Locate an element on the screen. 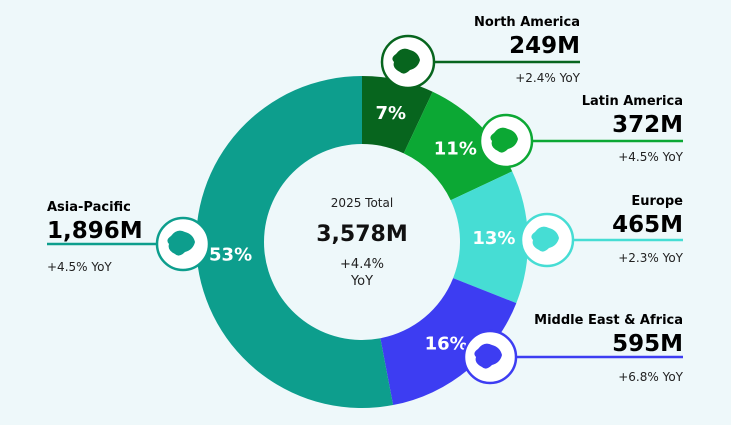  callout-asia-pacific: Asia-Pacific 1,896M +4.5% YoY is located at coordinates (129, 237).